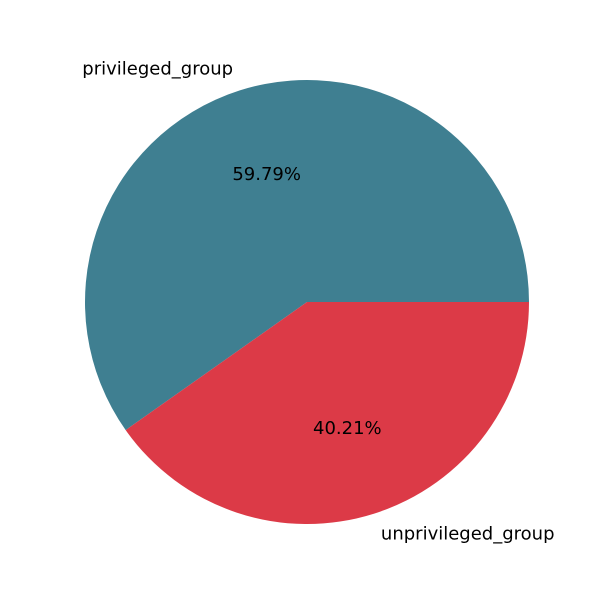 Image resolution: width=600 pixels, height=600 pixels. What do you see at coordinates (266, 174) in the screenshot?
I see `slice-percent-privileged-group: 59.79%` at bounding box center [266, 174].